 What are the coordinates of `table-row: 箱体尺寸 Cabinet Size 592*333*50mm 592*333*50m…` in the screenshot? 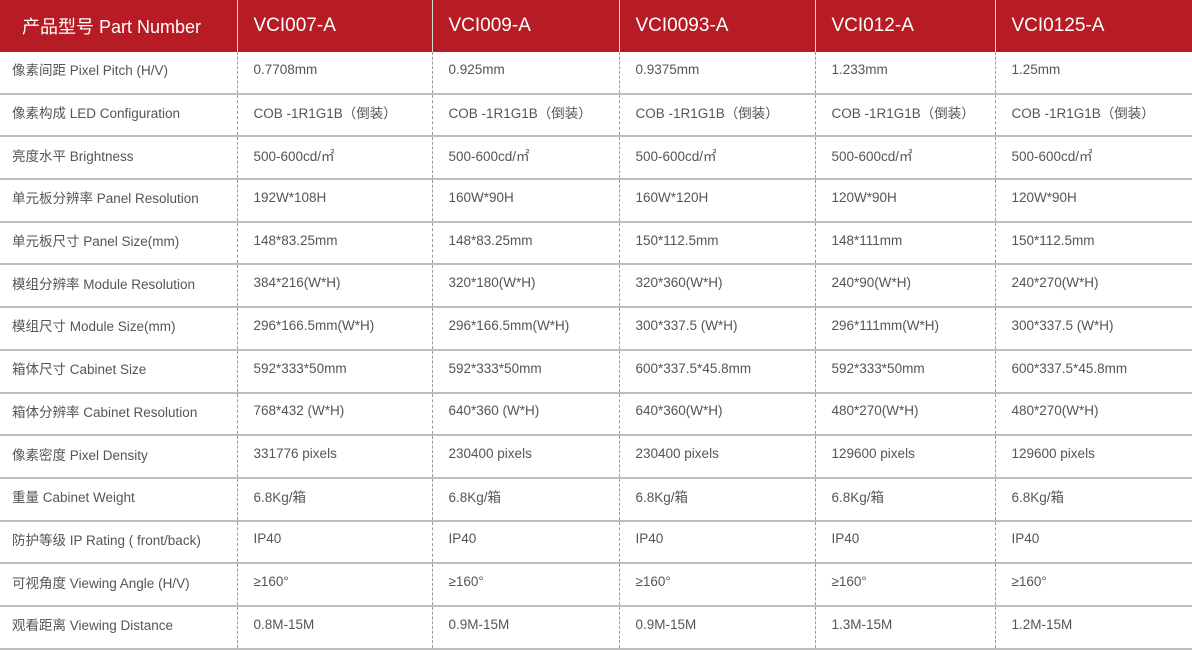 It's located at (596, 371).